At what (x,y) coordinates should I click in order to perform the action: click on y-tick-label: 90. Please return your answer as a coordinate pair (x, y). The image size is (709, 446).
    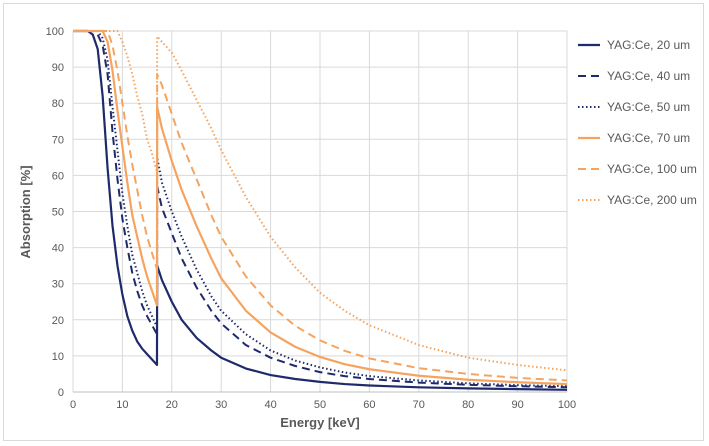
    Looking at the image, I should click on (58, 68).